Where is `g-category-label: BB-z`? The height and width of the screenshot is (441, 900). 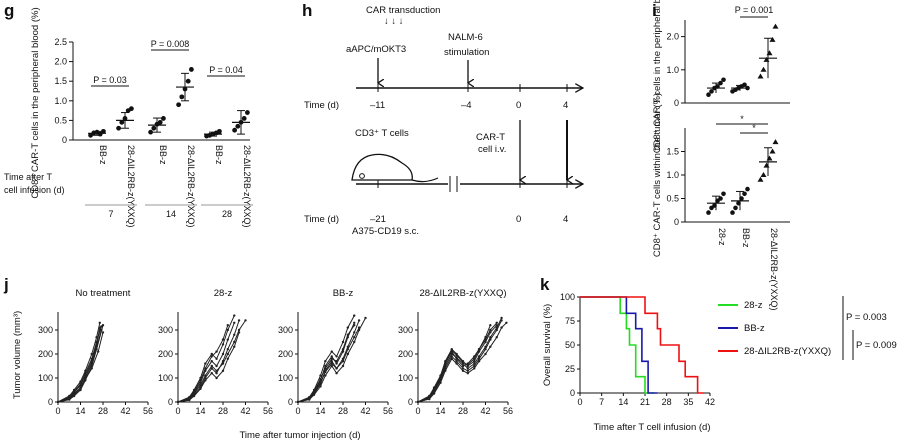 g-category-label: BB-z is located at coordinates (163, 155).